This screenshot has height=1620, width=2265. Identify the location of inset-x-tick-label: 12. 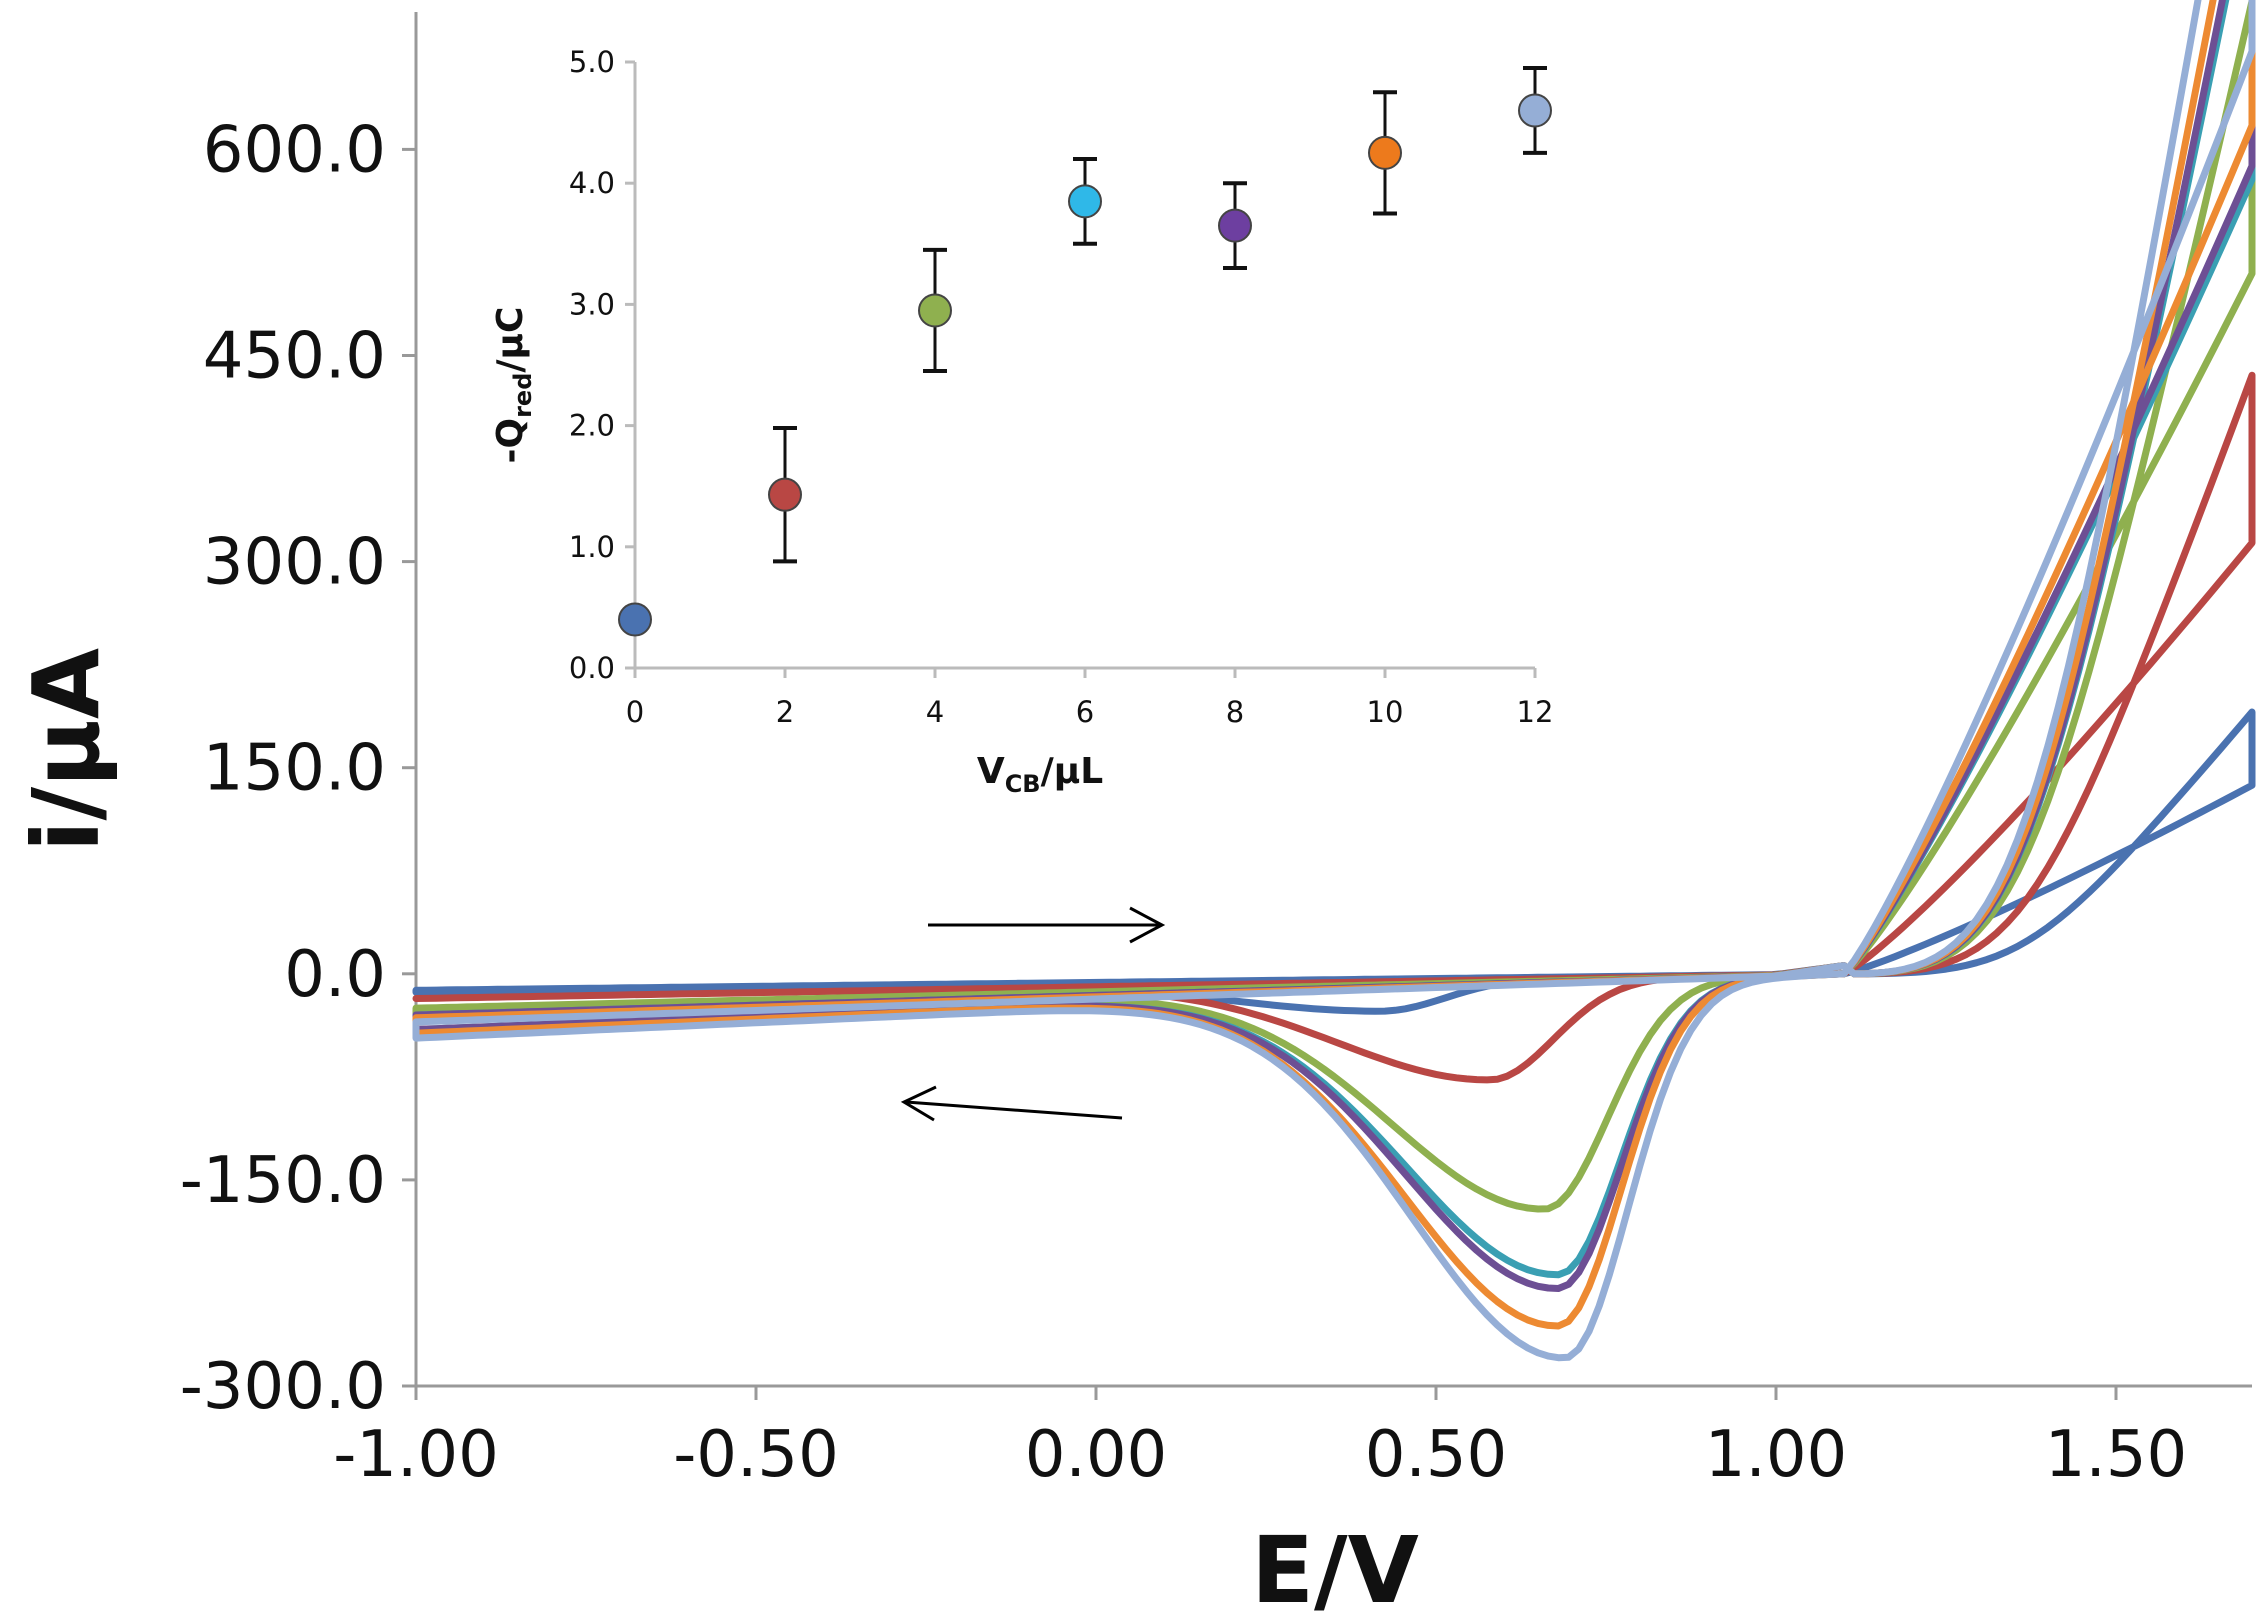
(1535, 712).